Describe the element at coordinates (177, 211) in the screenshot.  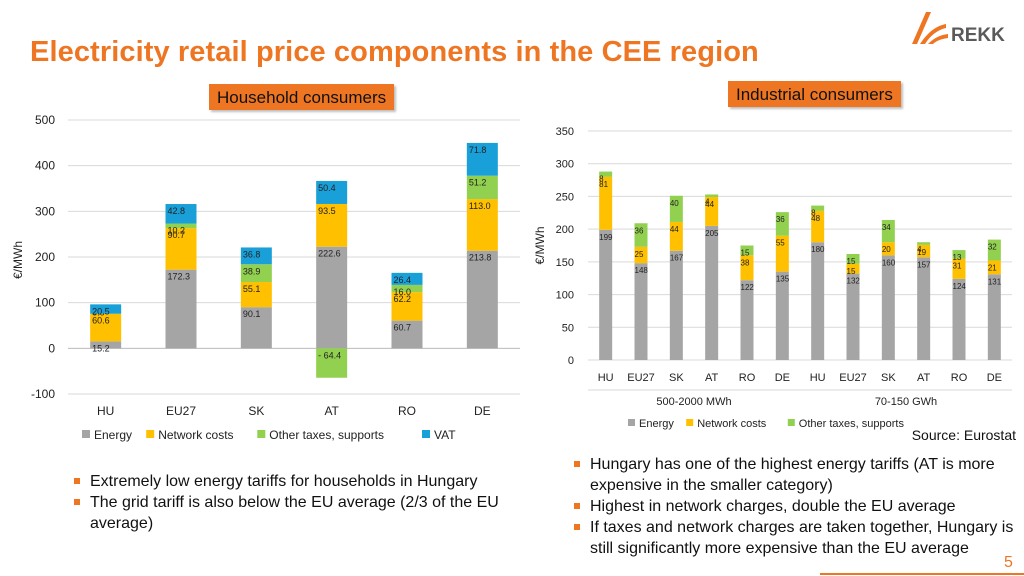
I see `data-label: 42.8` at that location.